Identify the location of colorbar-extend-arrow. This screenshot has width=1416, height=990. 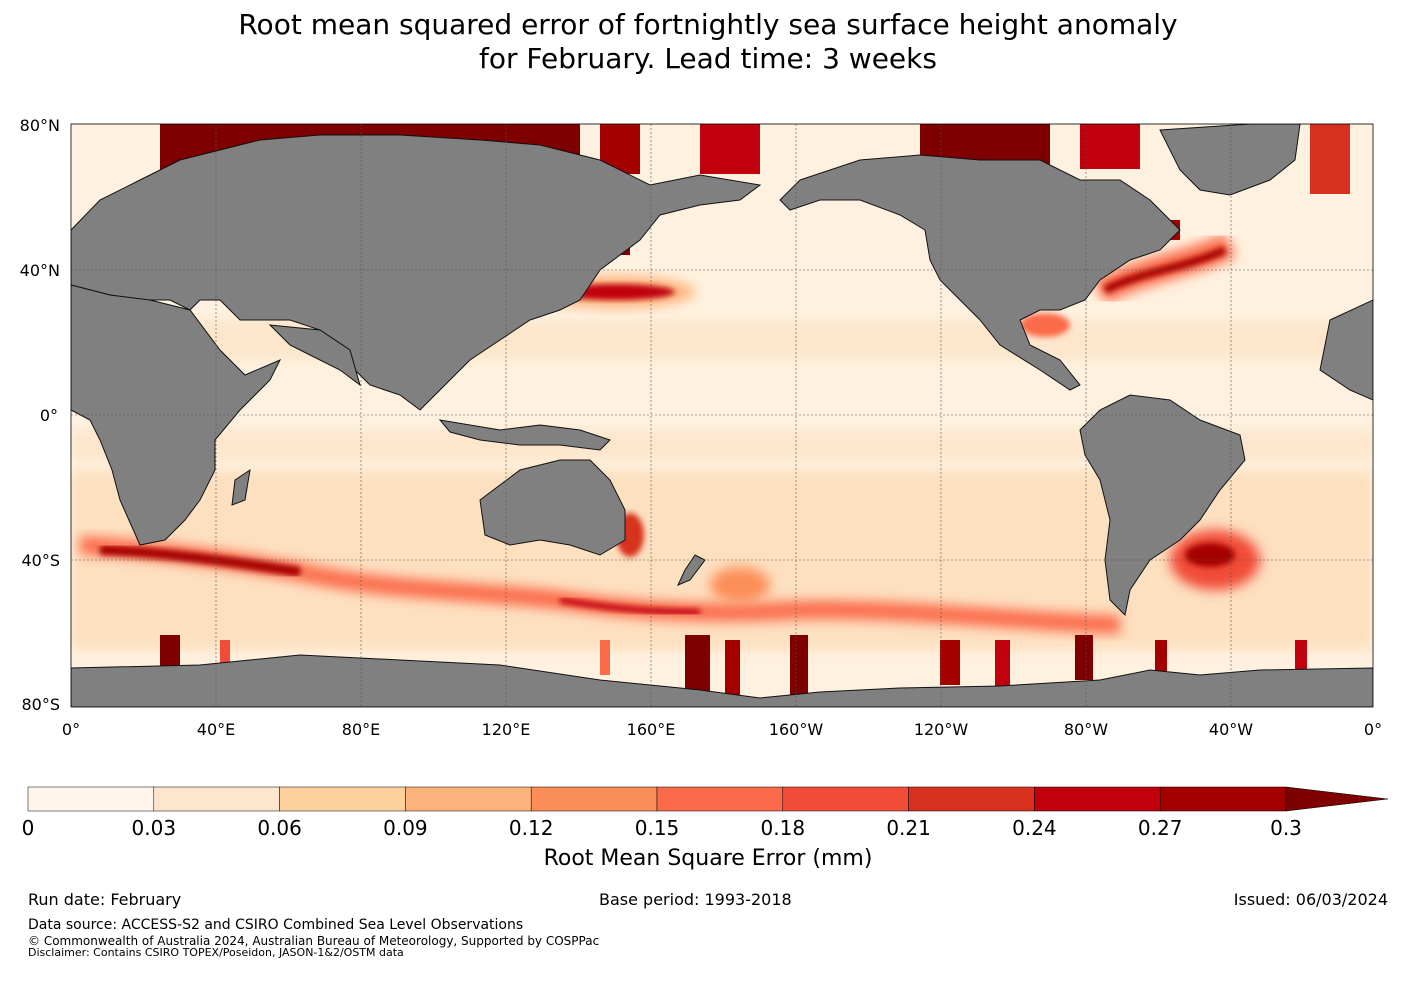
(1337, 799).